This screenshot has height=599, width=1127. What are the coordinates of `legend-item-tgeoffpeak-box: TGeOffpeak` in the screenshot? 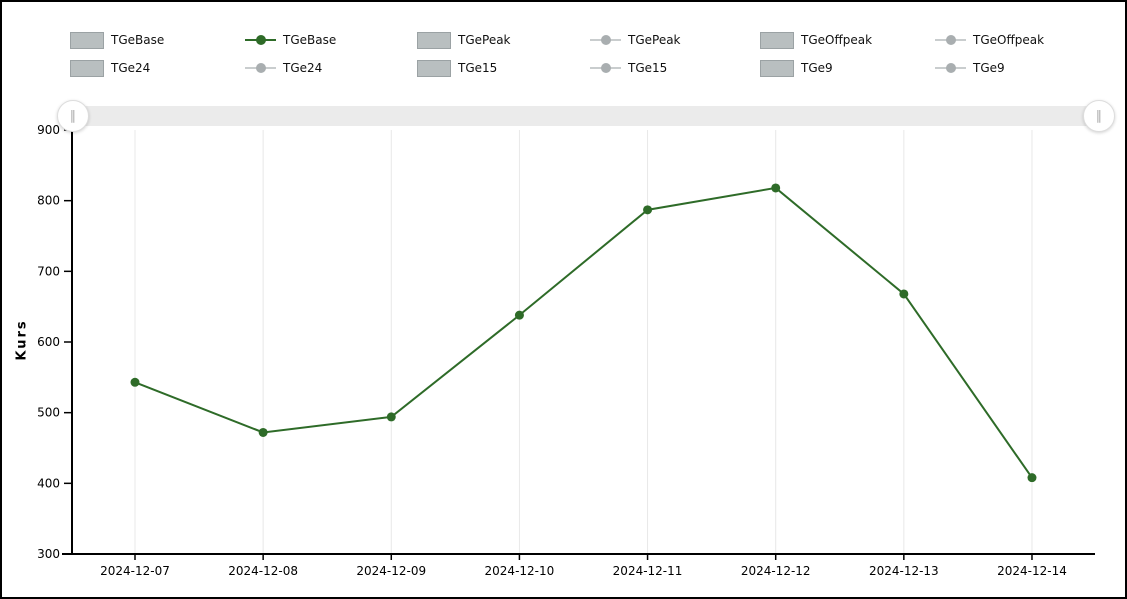 It's located at (816, 40).